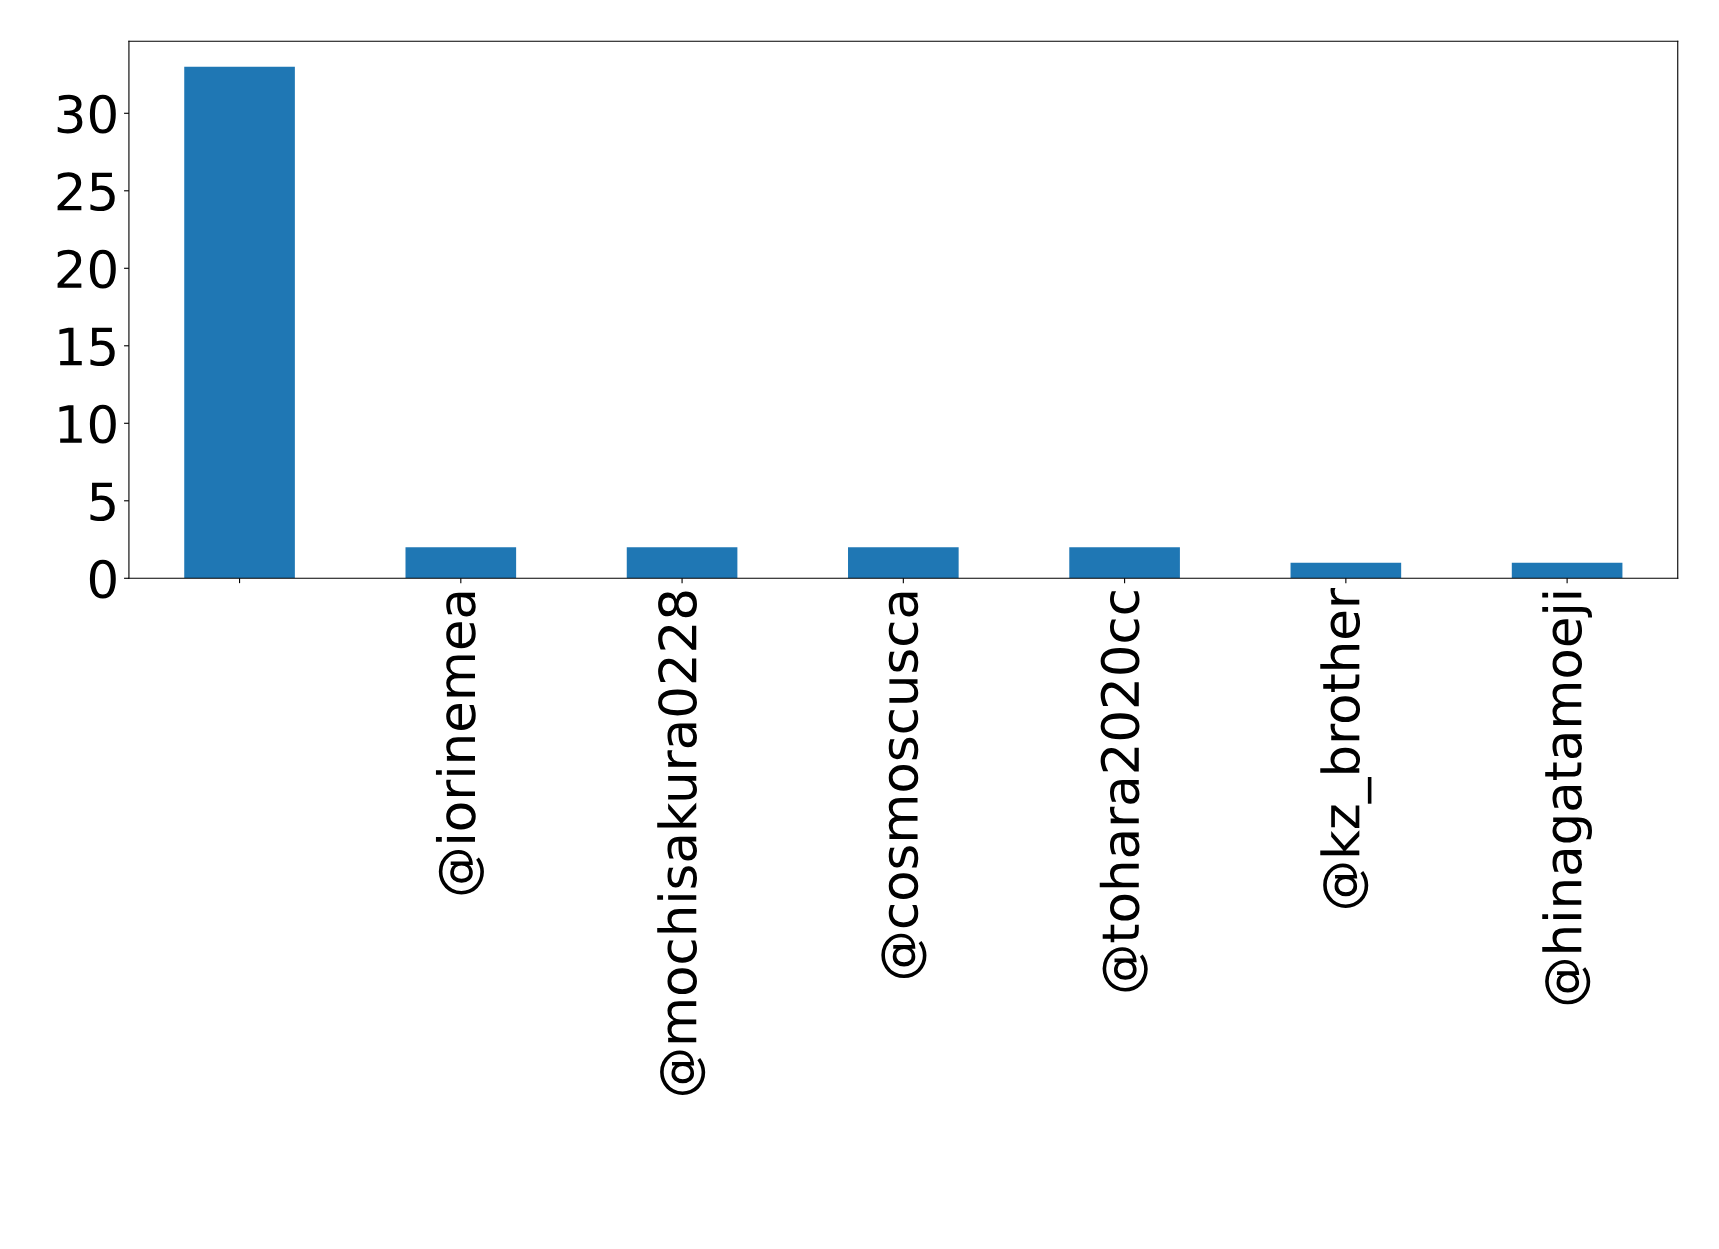 The image size is (1719, 1249). Describe the element at coordinates (904, 785) in the screenshot. I see `x-tick-label: @cosmoscusca` at that location.